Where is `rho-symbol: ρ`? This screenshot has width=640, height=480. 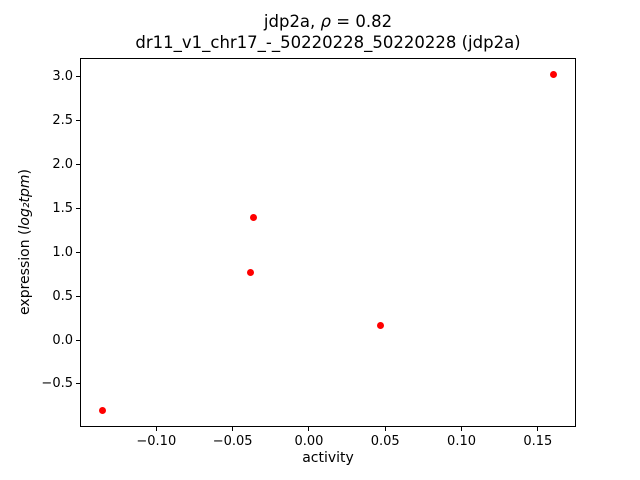 rho-symbol: ρ is located at coordinates (326, 21).